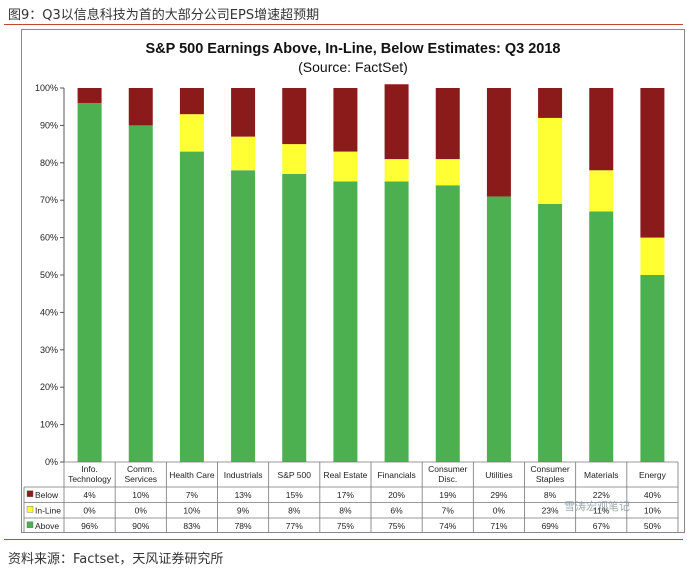  I want to click on category-label: Health Care, so click(192, 475).